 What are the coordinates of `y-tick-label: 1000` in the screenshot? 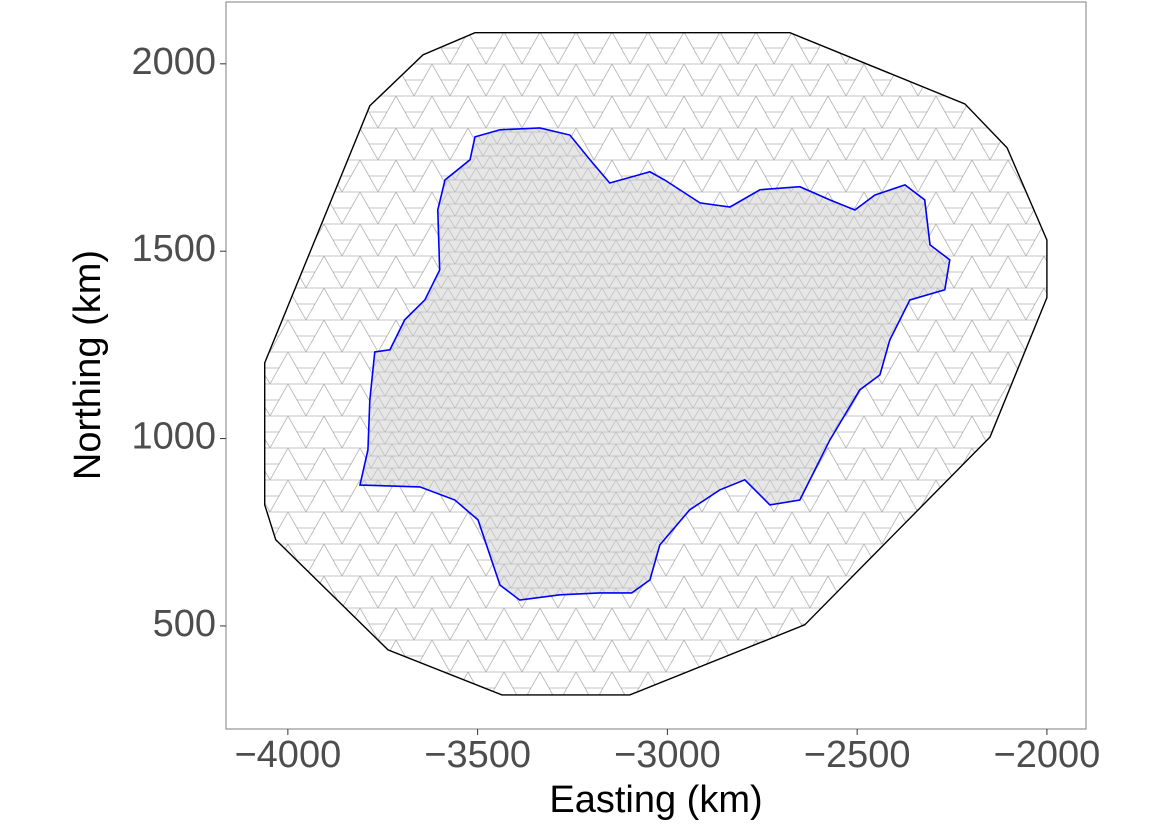 It's located at (173, 437).